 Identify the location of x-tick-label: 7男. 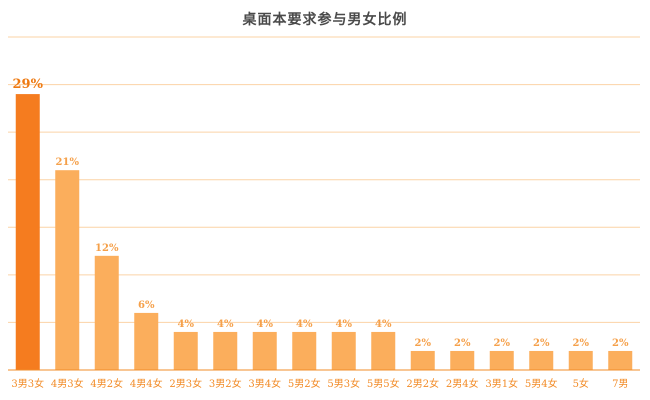
(620, 384).